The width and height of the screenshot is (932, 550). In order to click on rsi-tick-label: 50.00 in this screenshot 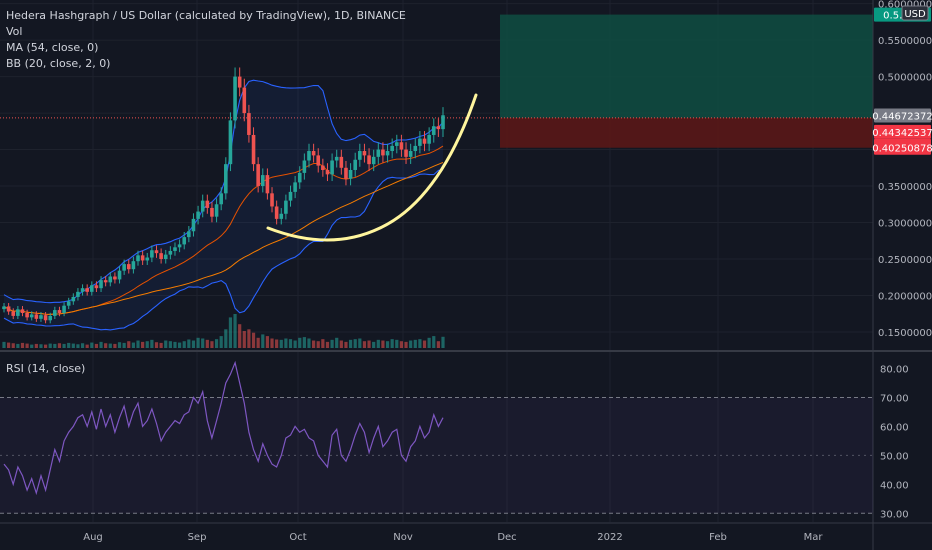, I will do `click(894, 456)`.